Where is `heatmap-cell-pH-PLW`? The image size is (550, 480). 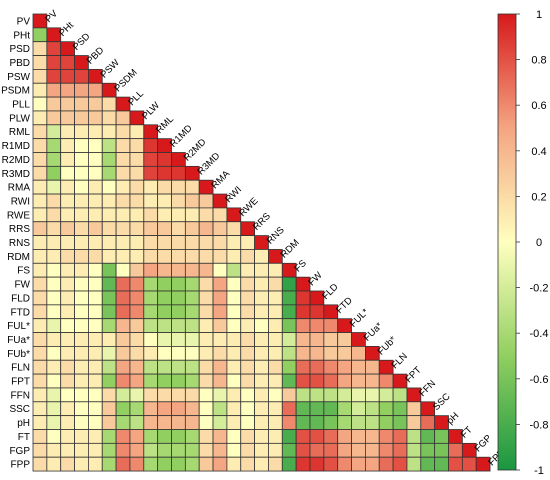
heatmap-cell-pH-PLW is located at coordinates (137, 422).